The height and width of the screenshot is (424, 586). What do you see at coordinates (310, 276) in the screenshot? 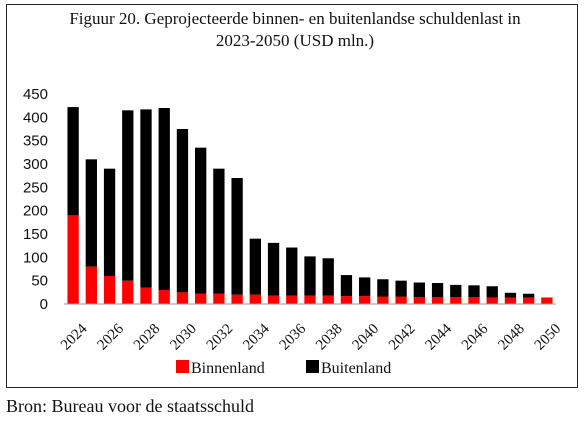
I see `bar-buitenland-2037` at bounding box center [310, 276].